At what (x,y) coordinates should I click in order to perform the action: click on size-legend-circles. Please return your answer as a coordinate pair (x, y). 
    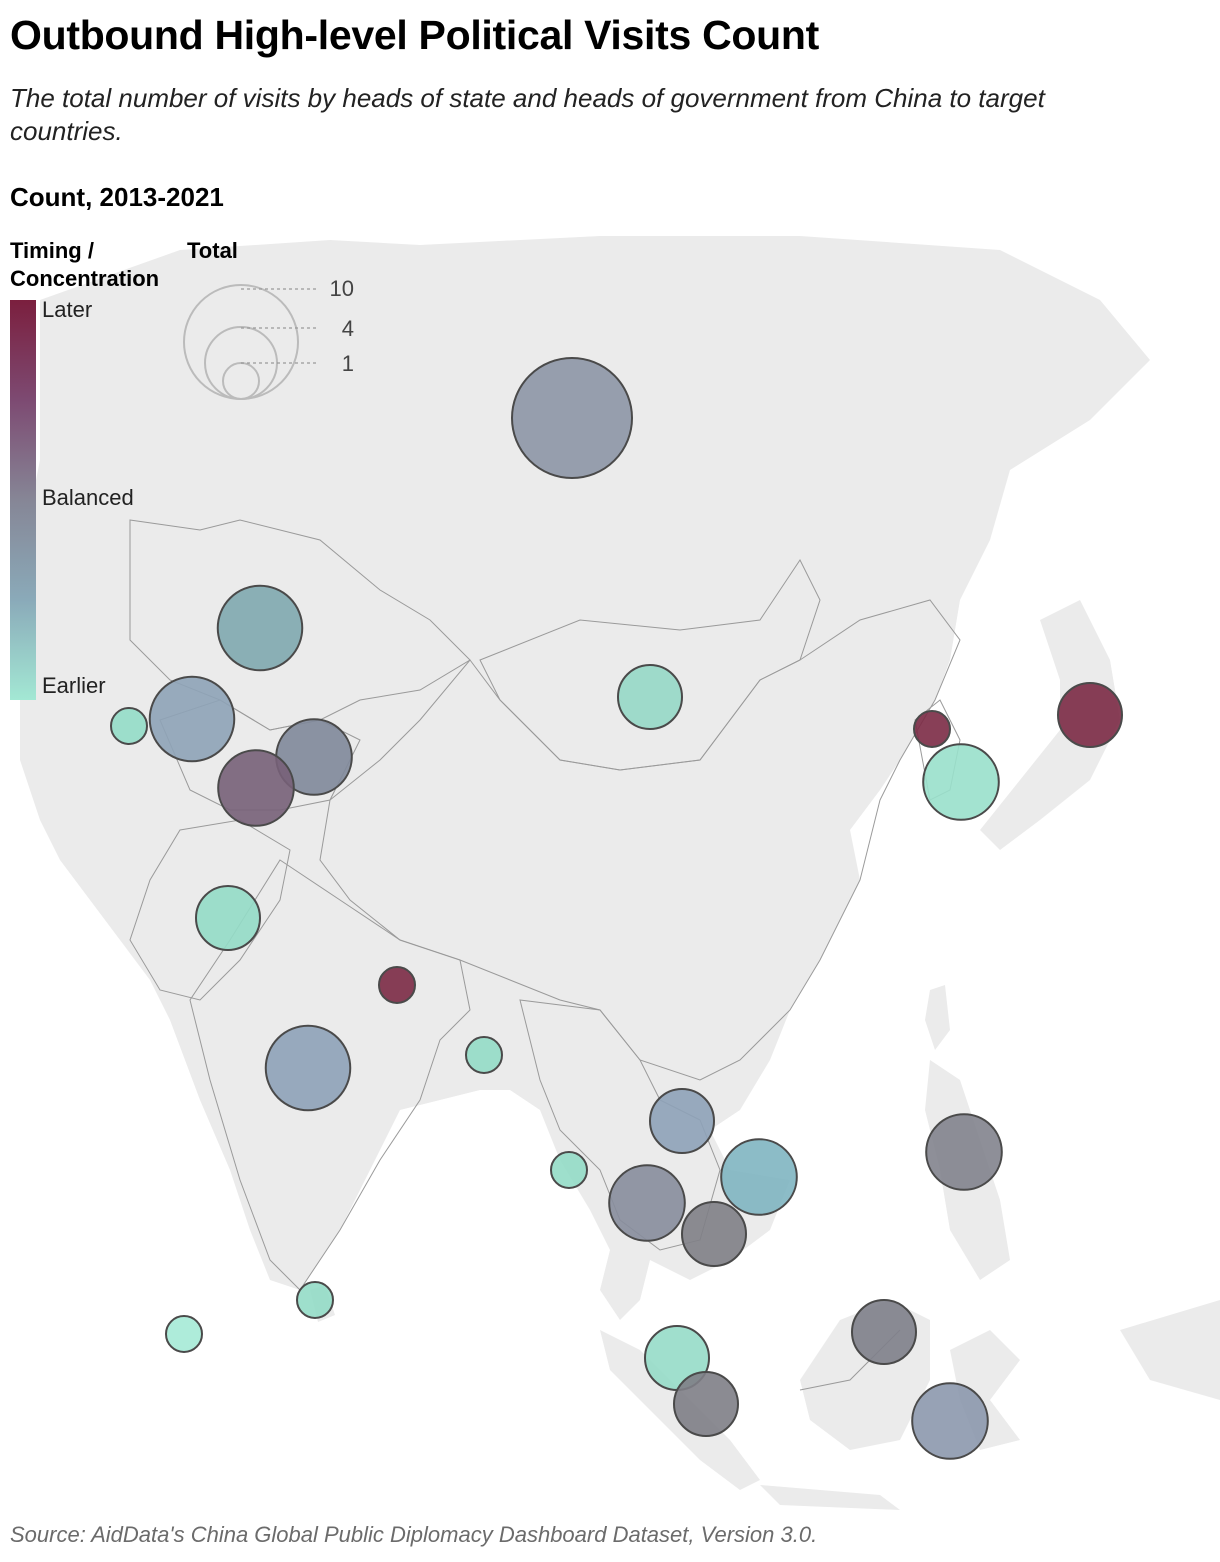
    Looking at the image, I should click on (250, 342).